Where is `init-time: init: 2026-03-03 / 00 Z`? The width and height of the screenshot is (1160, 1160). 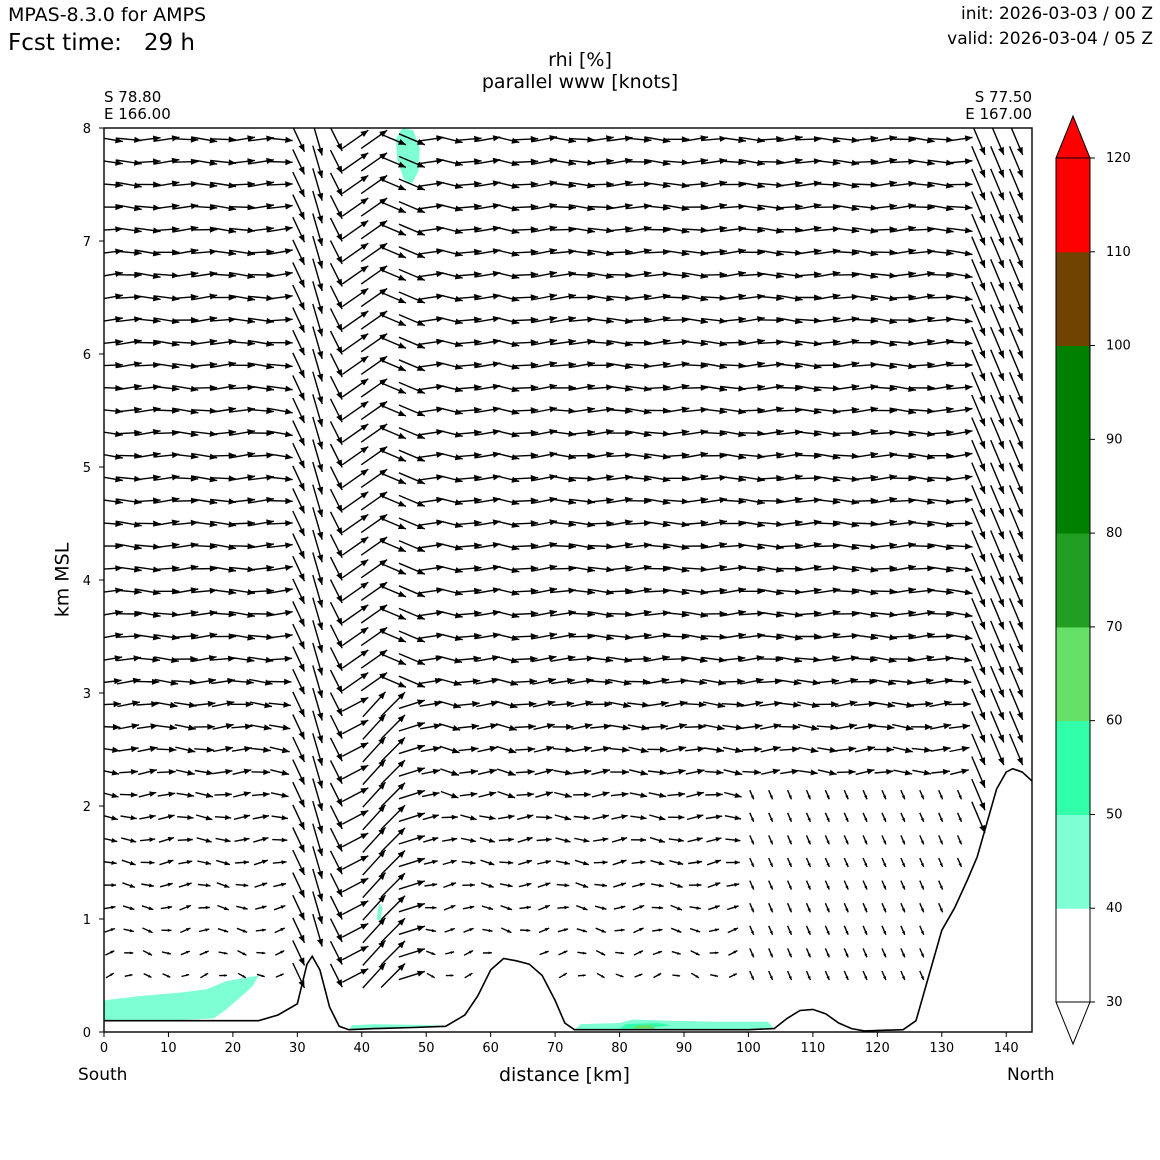 init-time: init: 2026-03-03 / 00 Z is located at coordinates (1056, 14).